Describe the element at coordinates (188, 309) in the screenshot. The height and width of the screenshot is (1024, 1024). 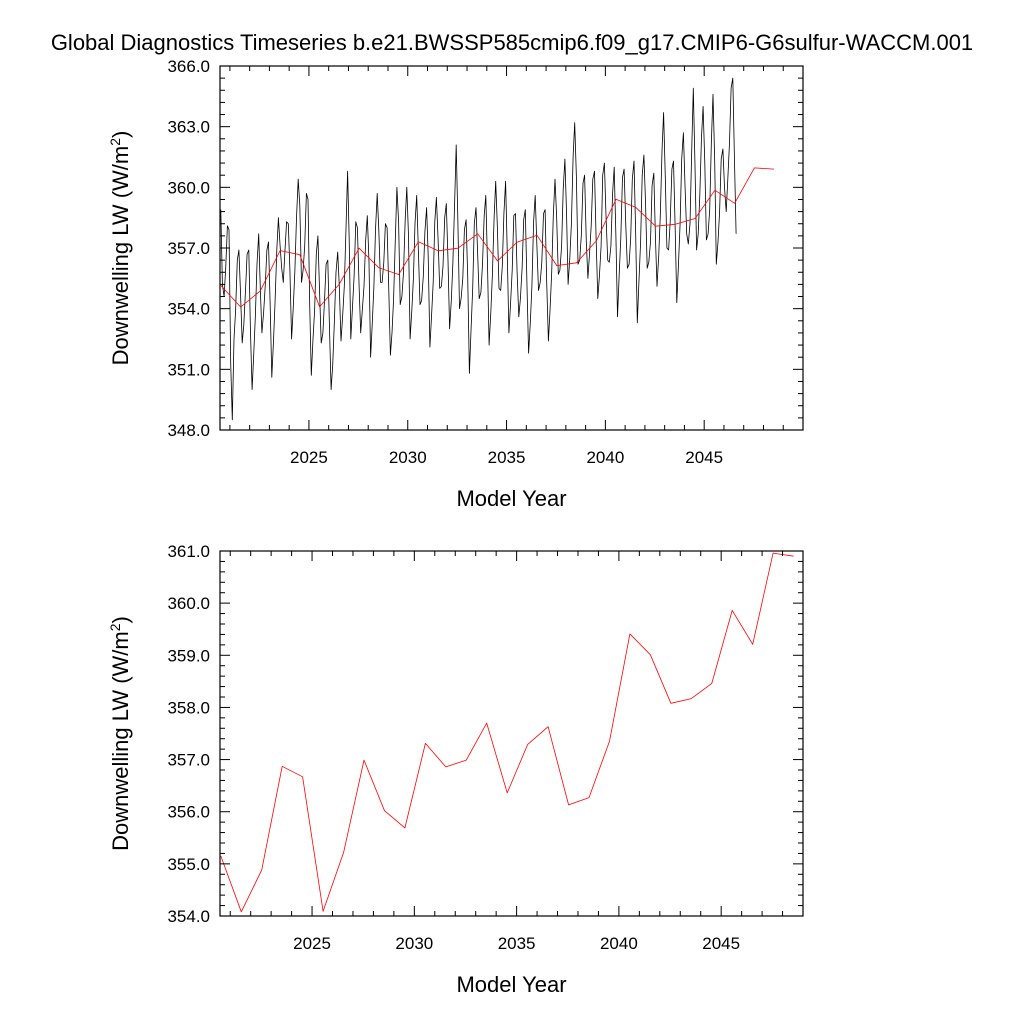
I see `top-y-tick-label: 354.0` at that location.